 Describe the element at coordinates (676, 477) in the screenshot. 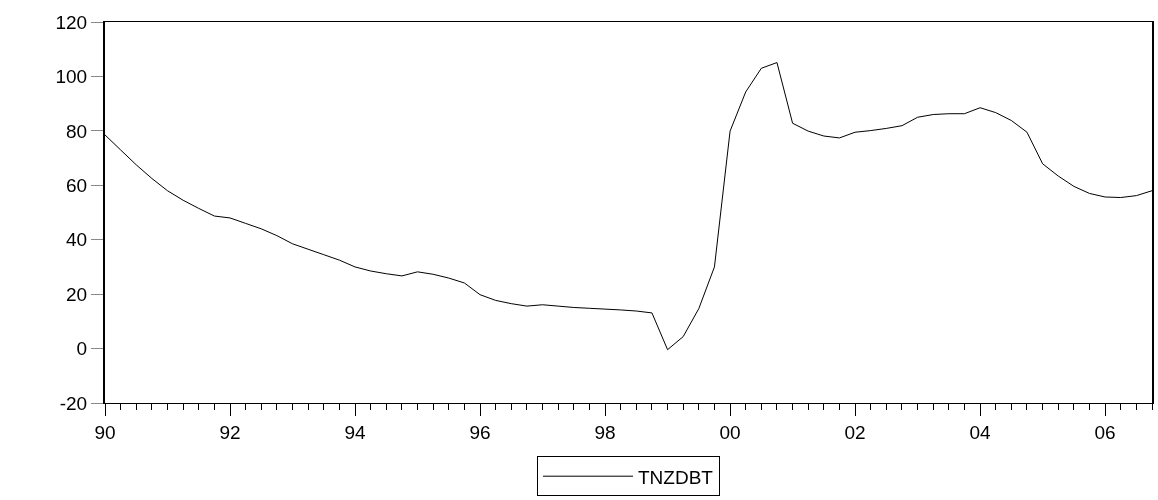

I see `legend-label: TNZDBT` at that location.